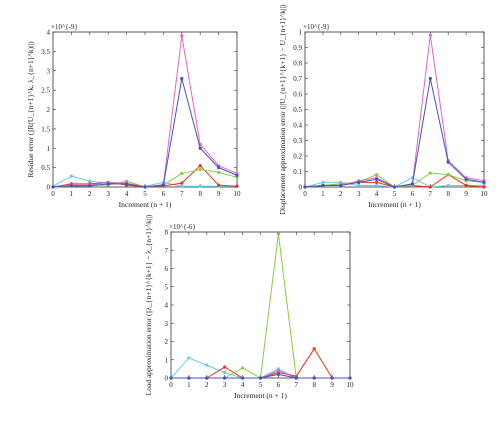 The width and height of the screenshot is (500, 426). Describe the element at coordinates (359, 194) in the screenshot. I see `displacement-x-tick-label: 3` at that location.